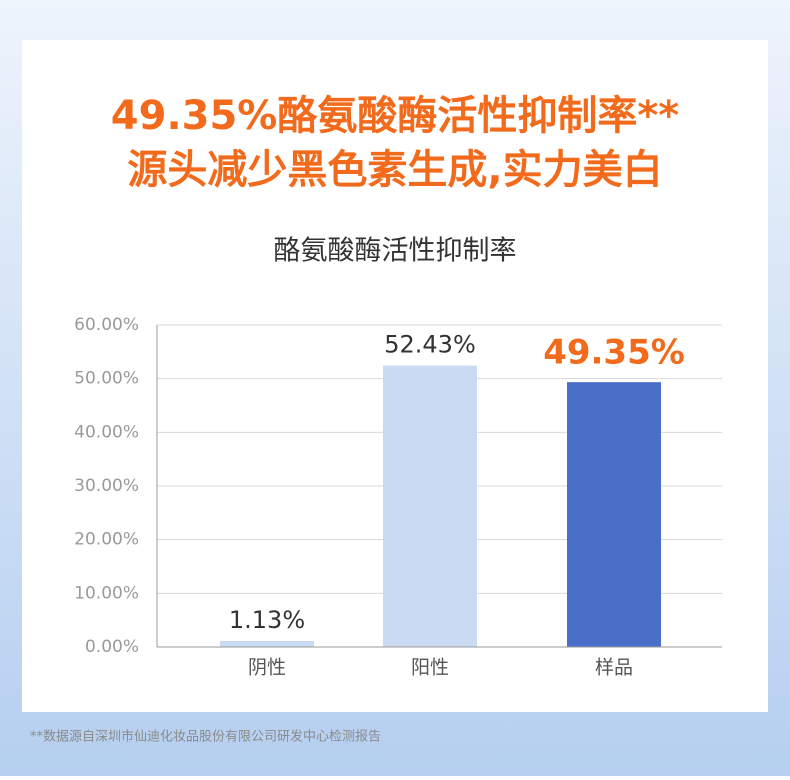 The height and width of the screenshot is (780, 790). What do you see at coordinates (267, 668) in the screenshot?
I see `x-tick-label: 阴性` at bounding box center [267, 668].